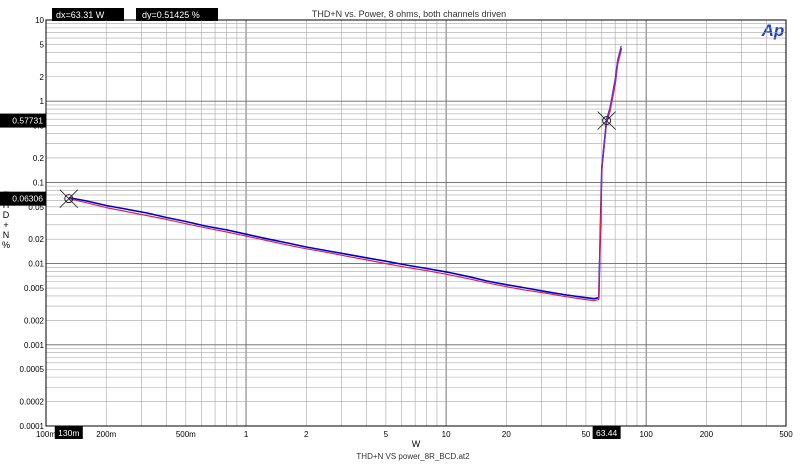  What do you see at coordinates (27, 199) in the screenshot?
I see `y-cursor-value: 0.06306` at bounding box center [27, 199].